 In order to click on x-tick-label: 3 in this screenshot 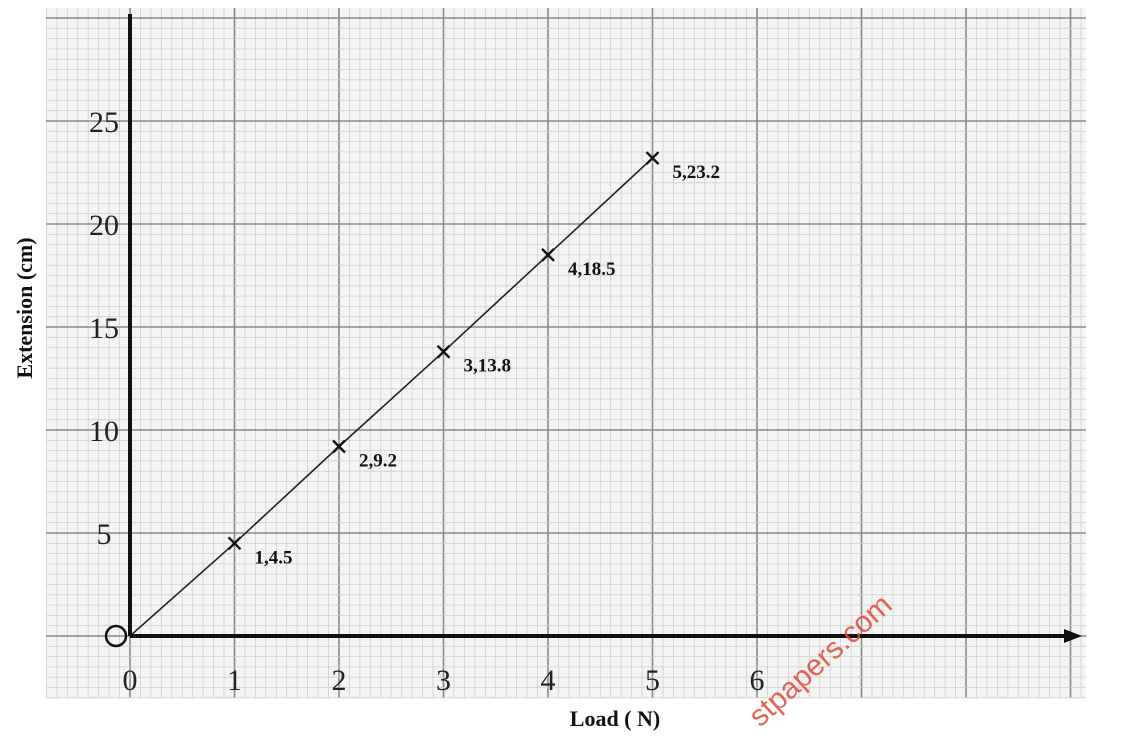, I will do `click(443, 680)`.